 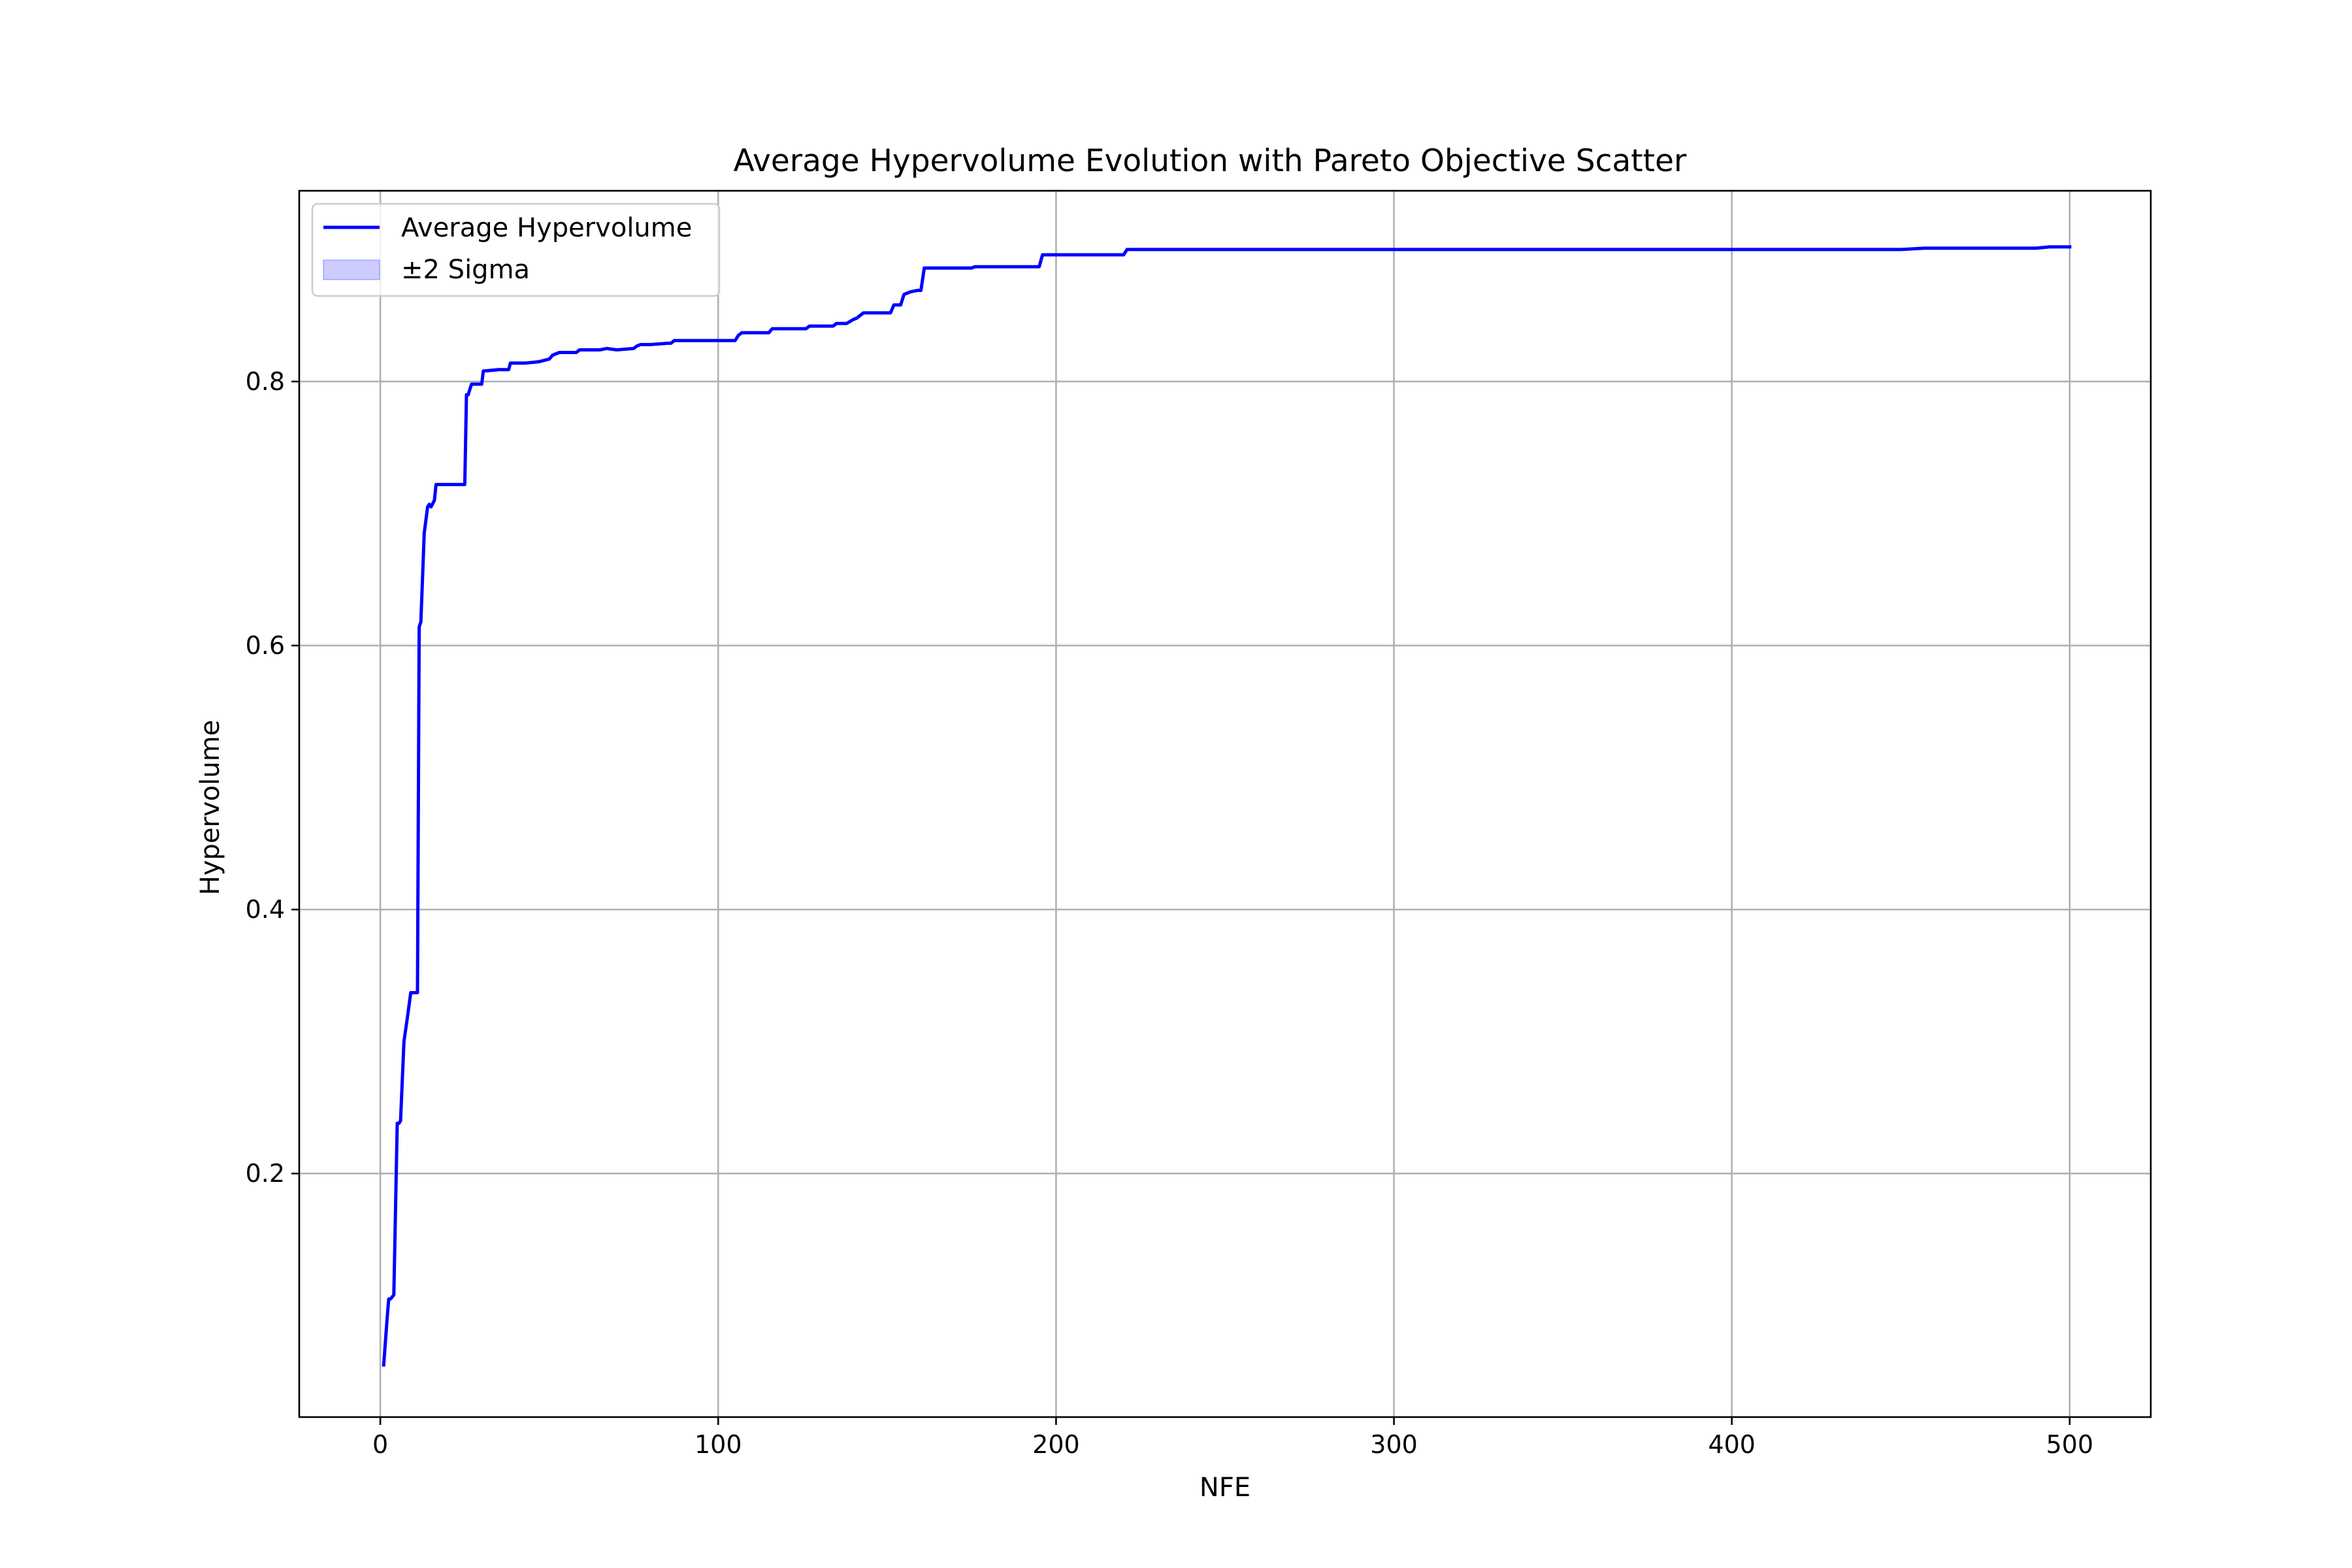 I want to click on x-tick-label: 0, so click(x=380, y=1444).